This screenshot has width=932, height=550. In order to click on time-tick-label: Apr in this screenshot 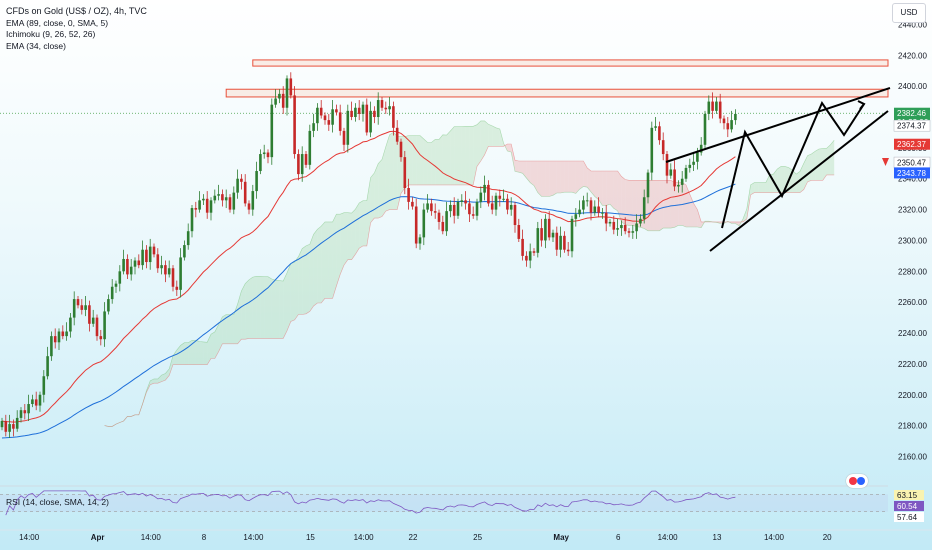, I will do `click(98, 537)`.